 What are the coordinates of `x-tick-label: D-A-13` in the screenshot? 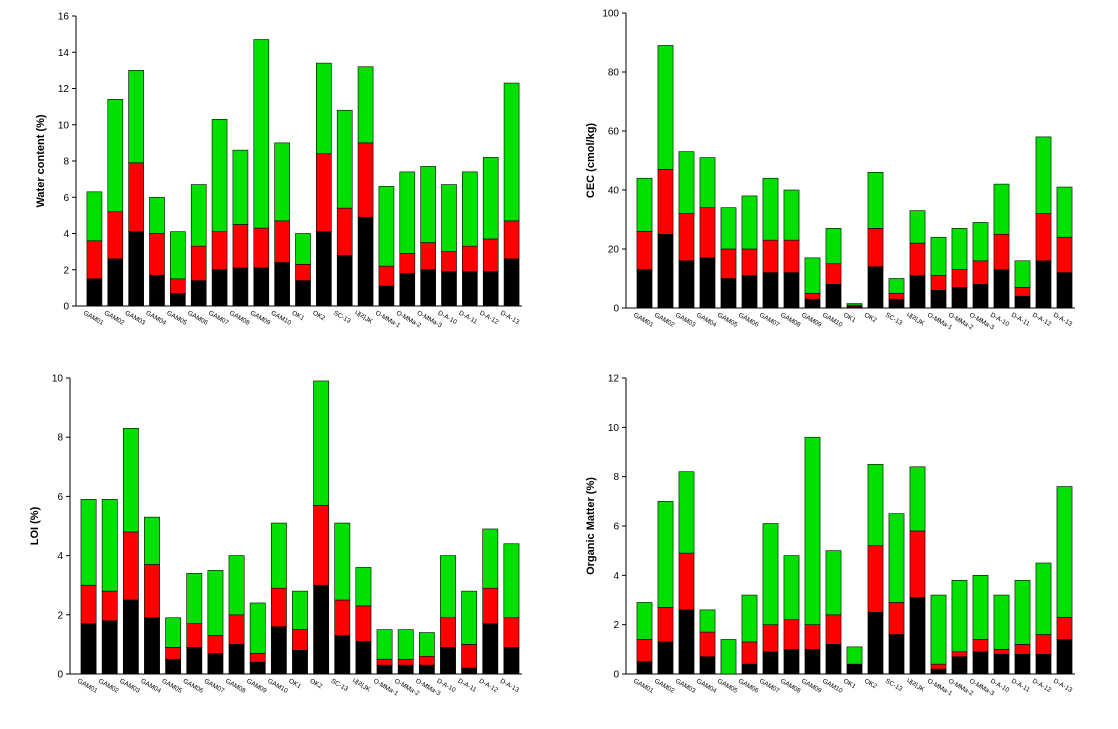 It's located at (510, 318).